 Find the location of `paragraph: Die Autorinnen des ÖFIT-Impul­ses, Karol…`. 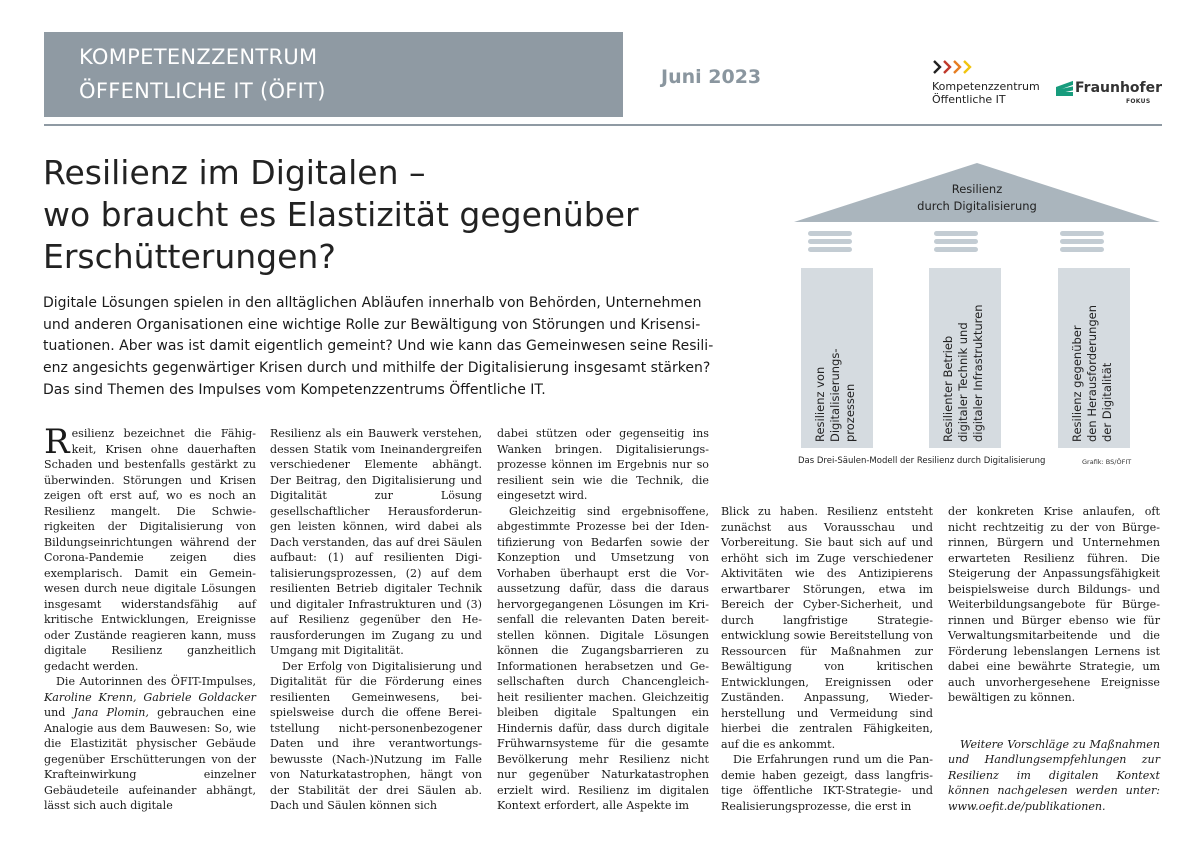

paragraph: Die Autorinnen des ÖFIT-Impul­ses, Karol… is located at coordinates (150, 744).